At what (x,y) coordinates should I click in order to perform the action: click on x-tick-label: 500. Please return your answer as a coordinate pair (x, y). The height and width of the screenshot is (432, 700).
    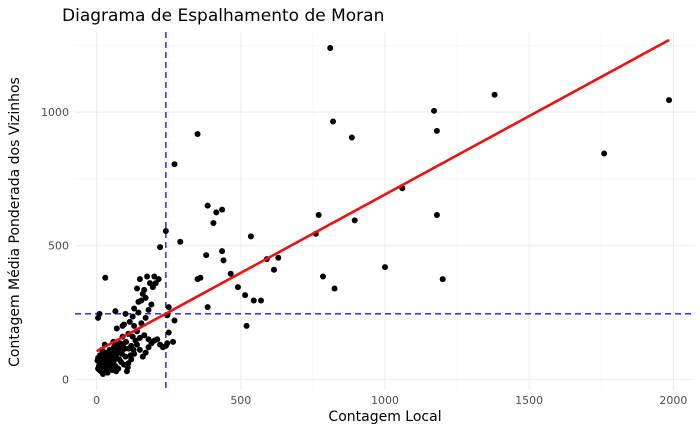
    Looking at the image, I should click on (240, 400).